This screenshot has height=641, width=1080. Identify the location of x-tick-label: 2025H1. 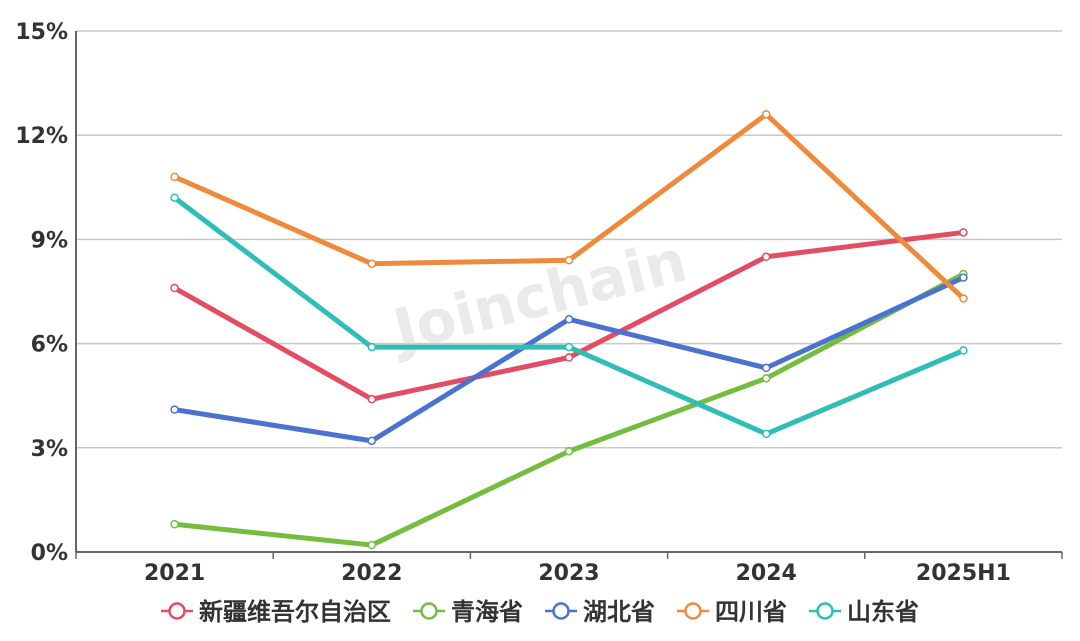
(963, 573).